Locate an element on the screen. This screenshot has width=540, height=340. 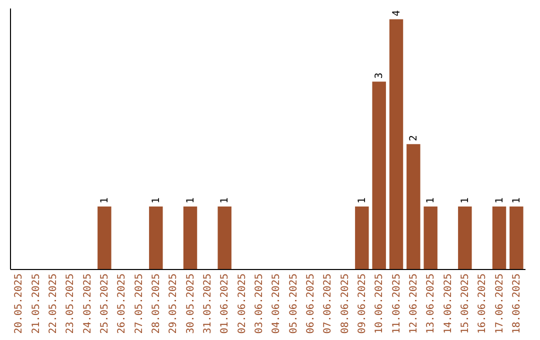
x-tick-label: 05.06.2025 is located at coordinates (294, 304).